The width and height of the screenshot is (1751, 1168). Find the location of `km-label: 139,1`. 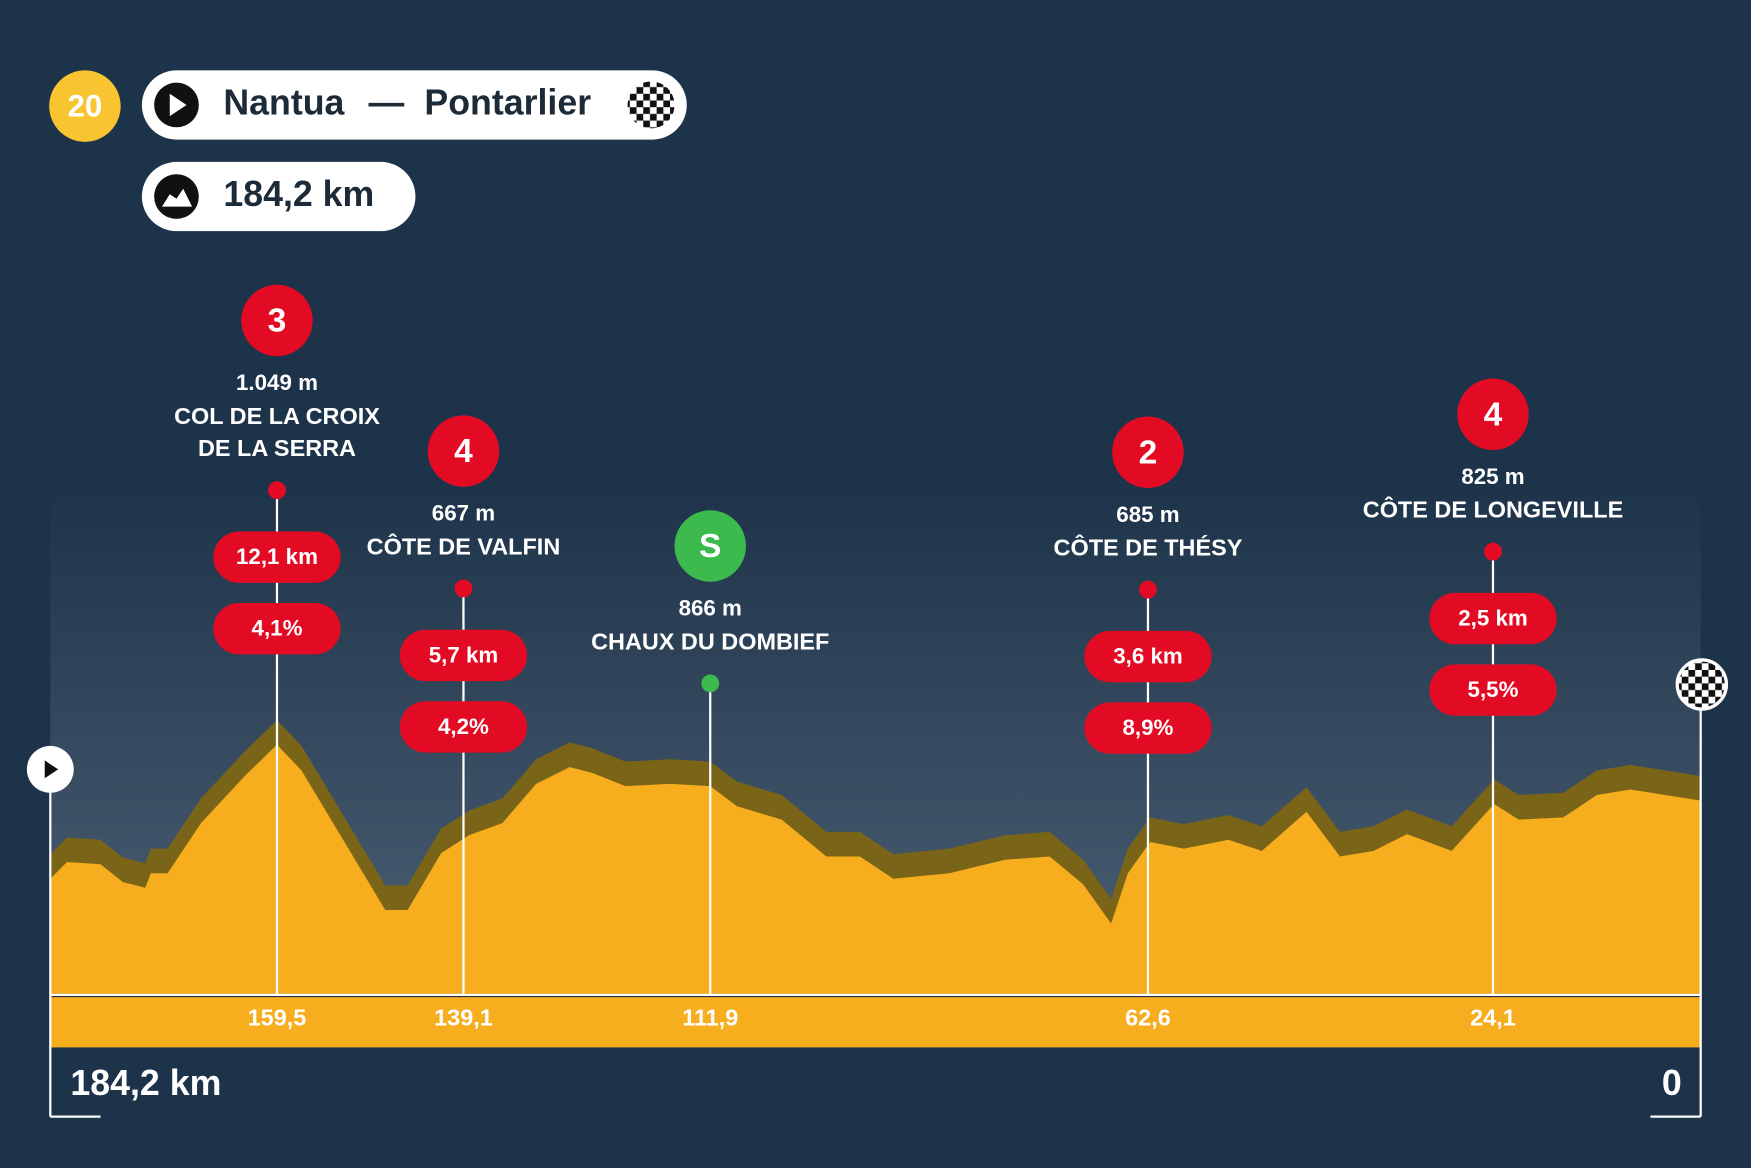

km-label: 139,1 is located at coordinates (463, 1018).